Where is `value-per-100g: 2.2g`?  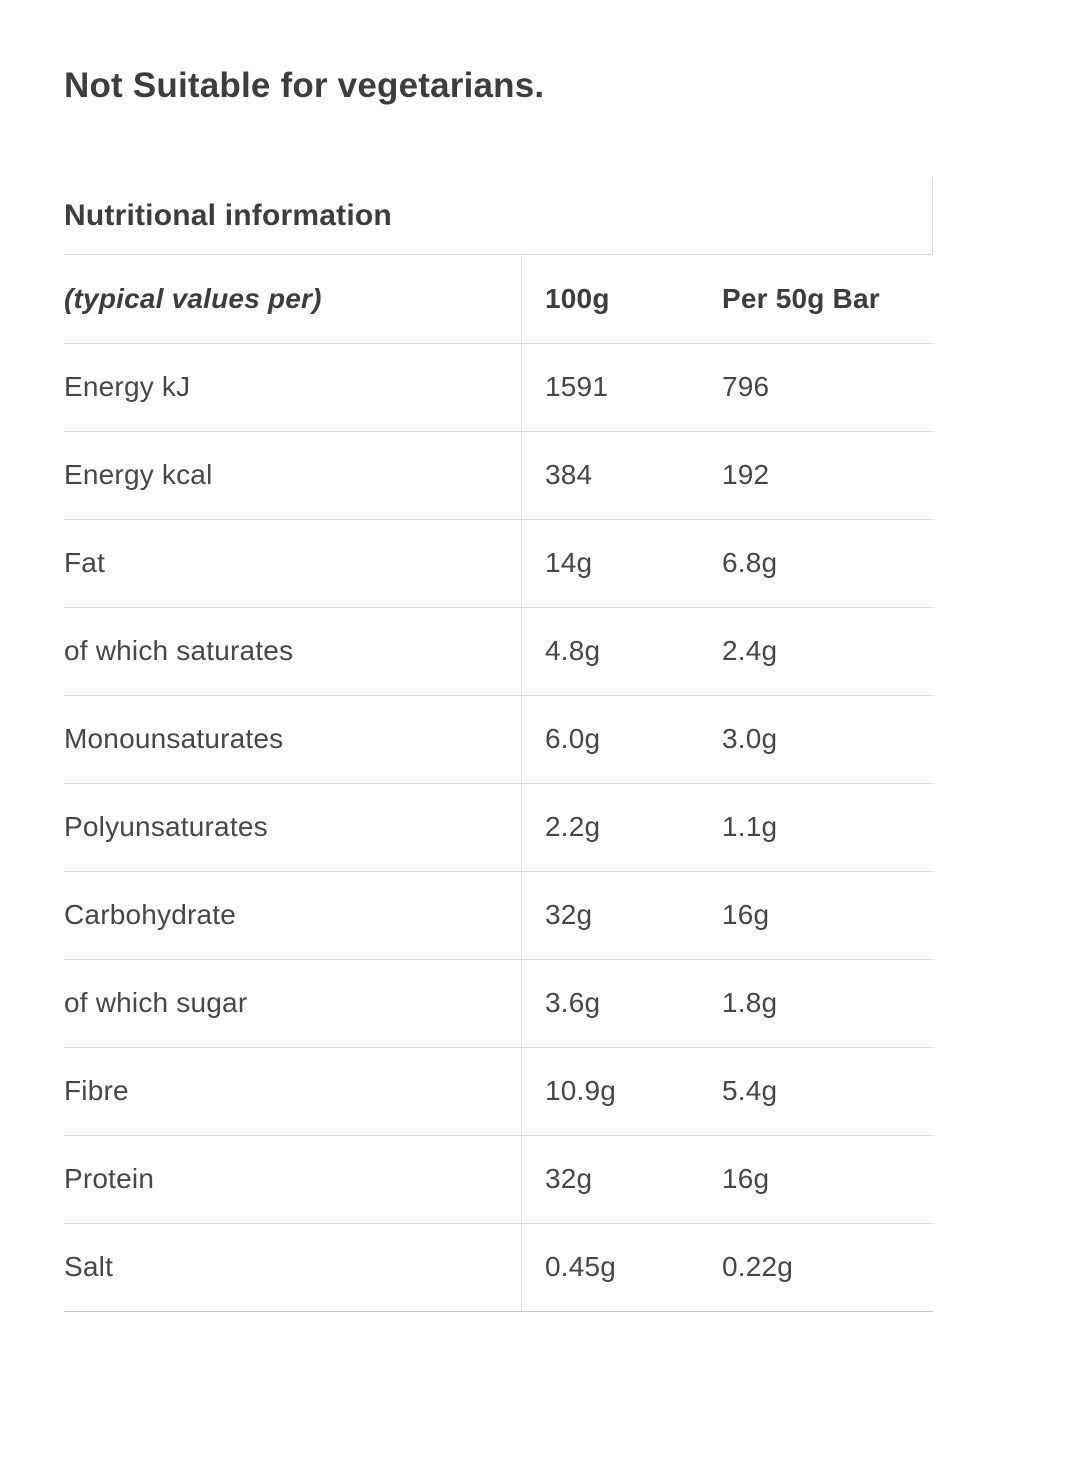
value-per-100g: 2.2g is located at coordinates (573, 827).